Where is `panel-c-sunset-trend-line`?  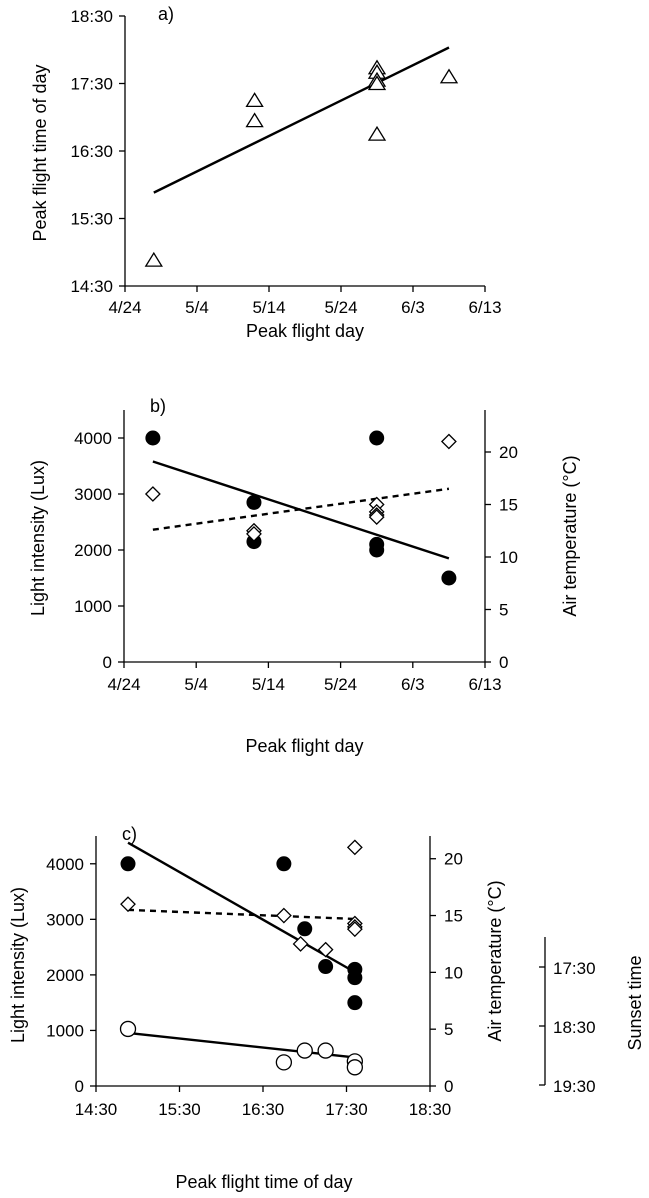 panel-c-sunset-trend-line is located at coordinates (241, 1045).